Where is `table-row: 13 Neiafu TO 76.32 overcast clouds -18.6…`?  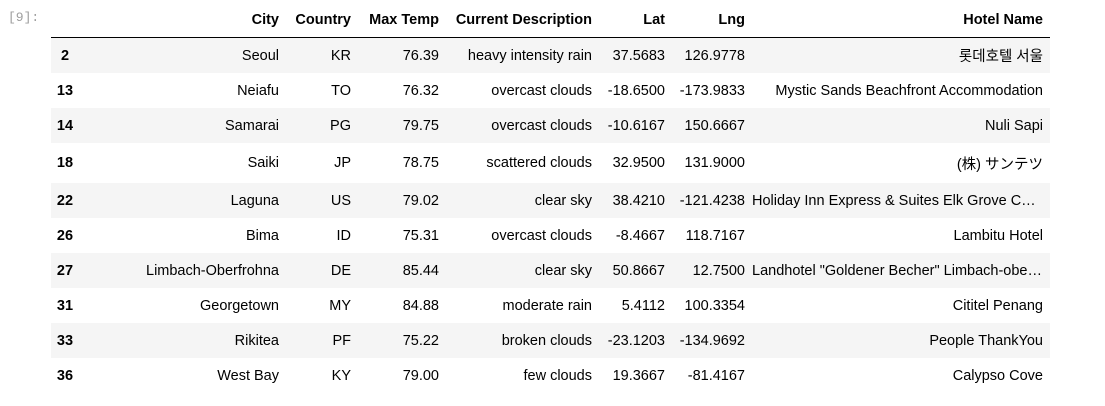 table-row: 13 Neiafu TO 76.32 overcast clouds -18.6… is located at coordinates (550, 90).